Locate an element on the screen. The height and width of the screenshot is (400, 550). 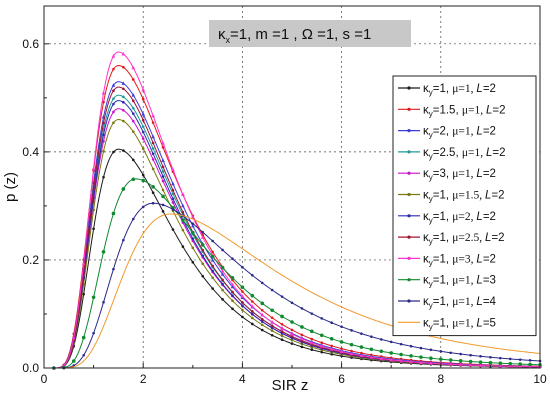
annotation-text: κx=1, m =1 , Ω =1, s =1 is located at coordinates (294, 35).